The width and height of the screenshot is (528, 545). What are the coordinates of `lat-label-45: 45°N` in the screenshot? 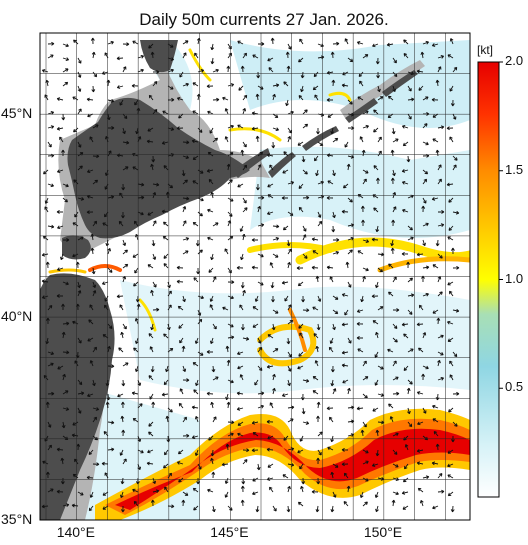 It's located at (17, 113).